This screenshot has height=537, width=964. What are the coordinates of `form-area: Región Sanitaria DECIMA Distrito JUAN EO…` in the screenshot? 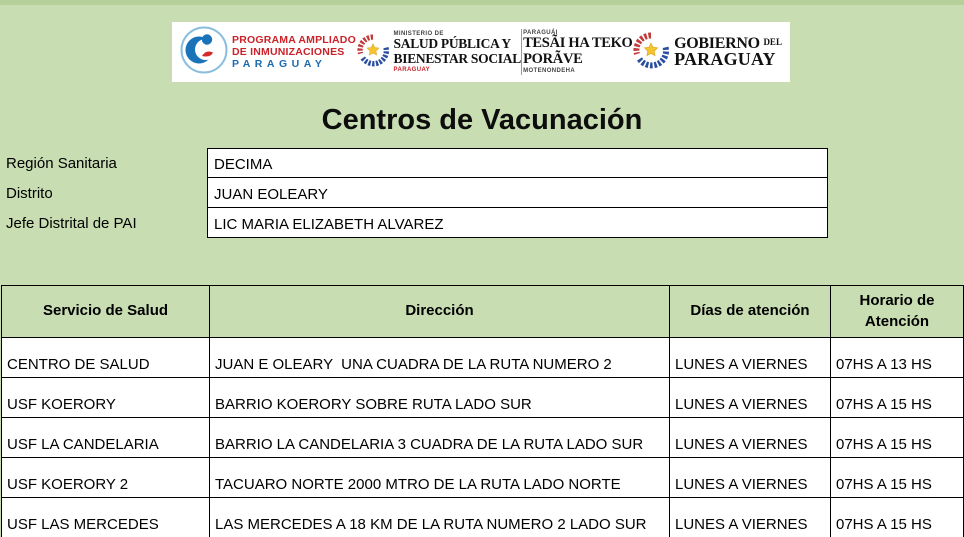 It's located at (415, 193).